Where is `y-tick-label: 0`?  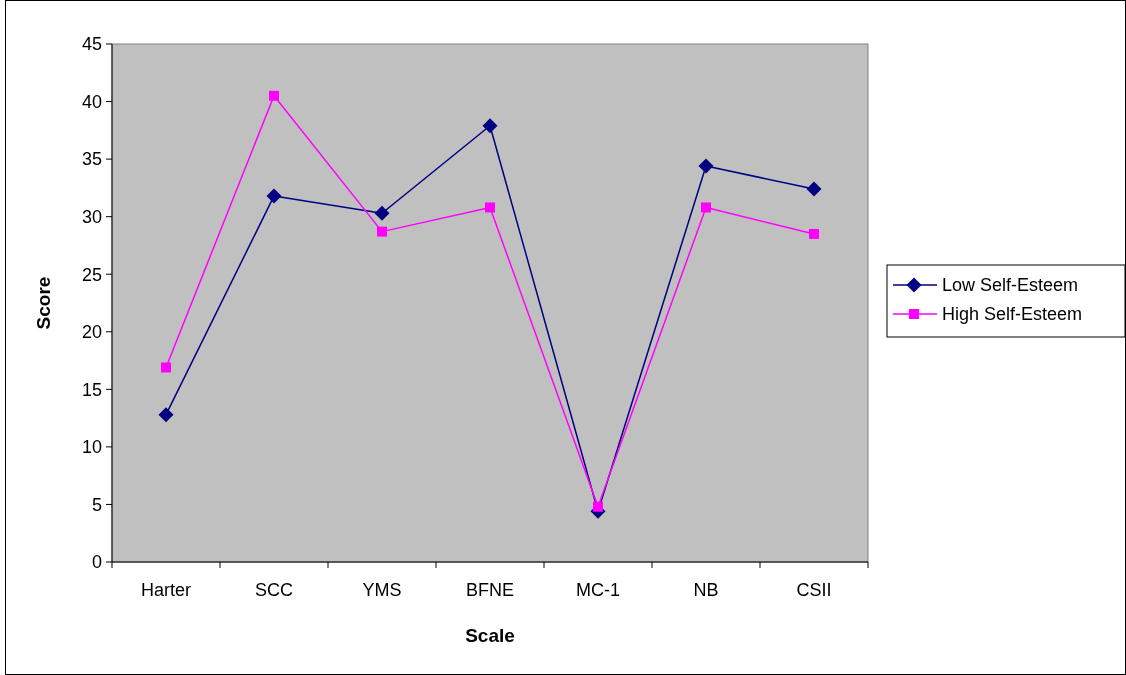
y-tick-label: 0 is located at coordinates (96, 562).